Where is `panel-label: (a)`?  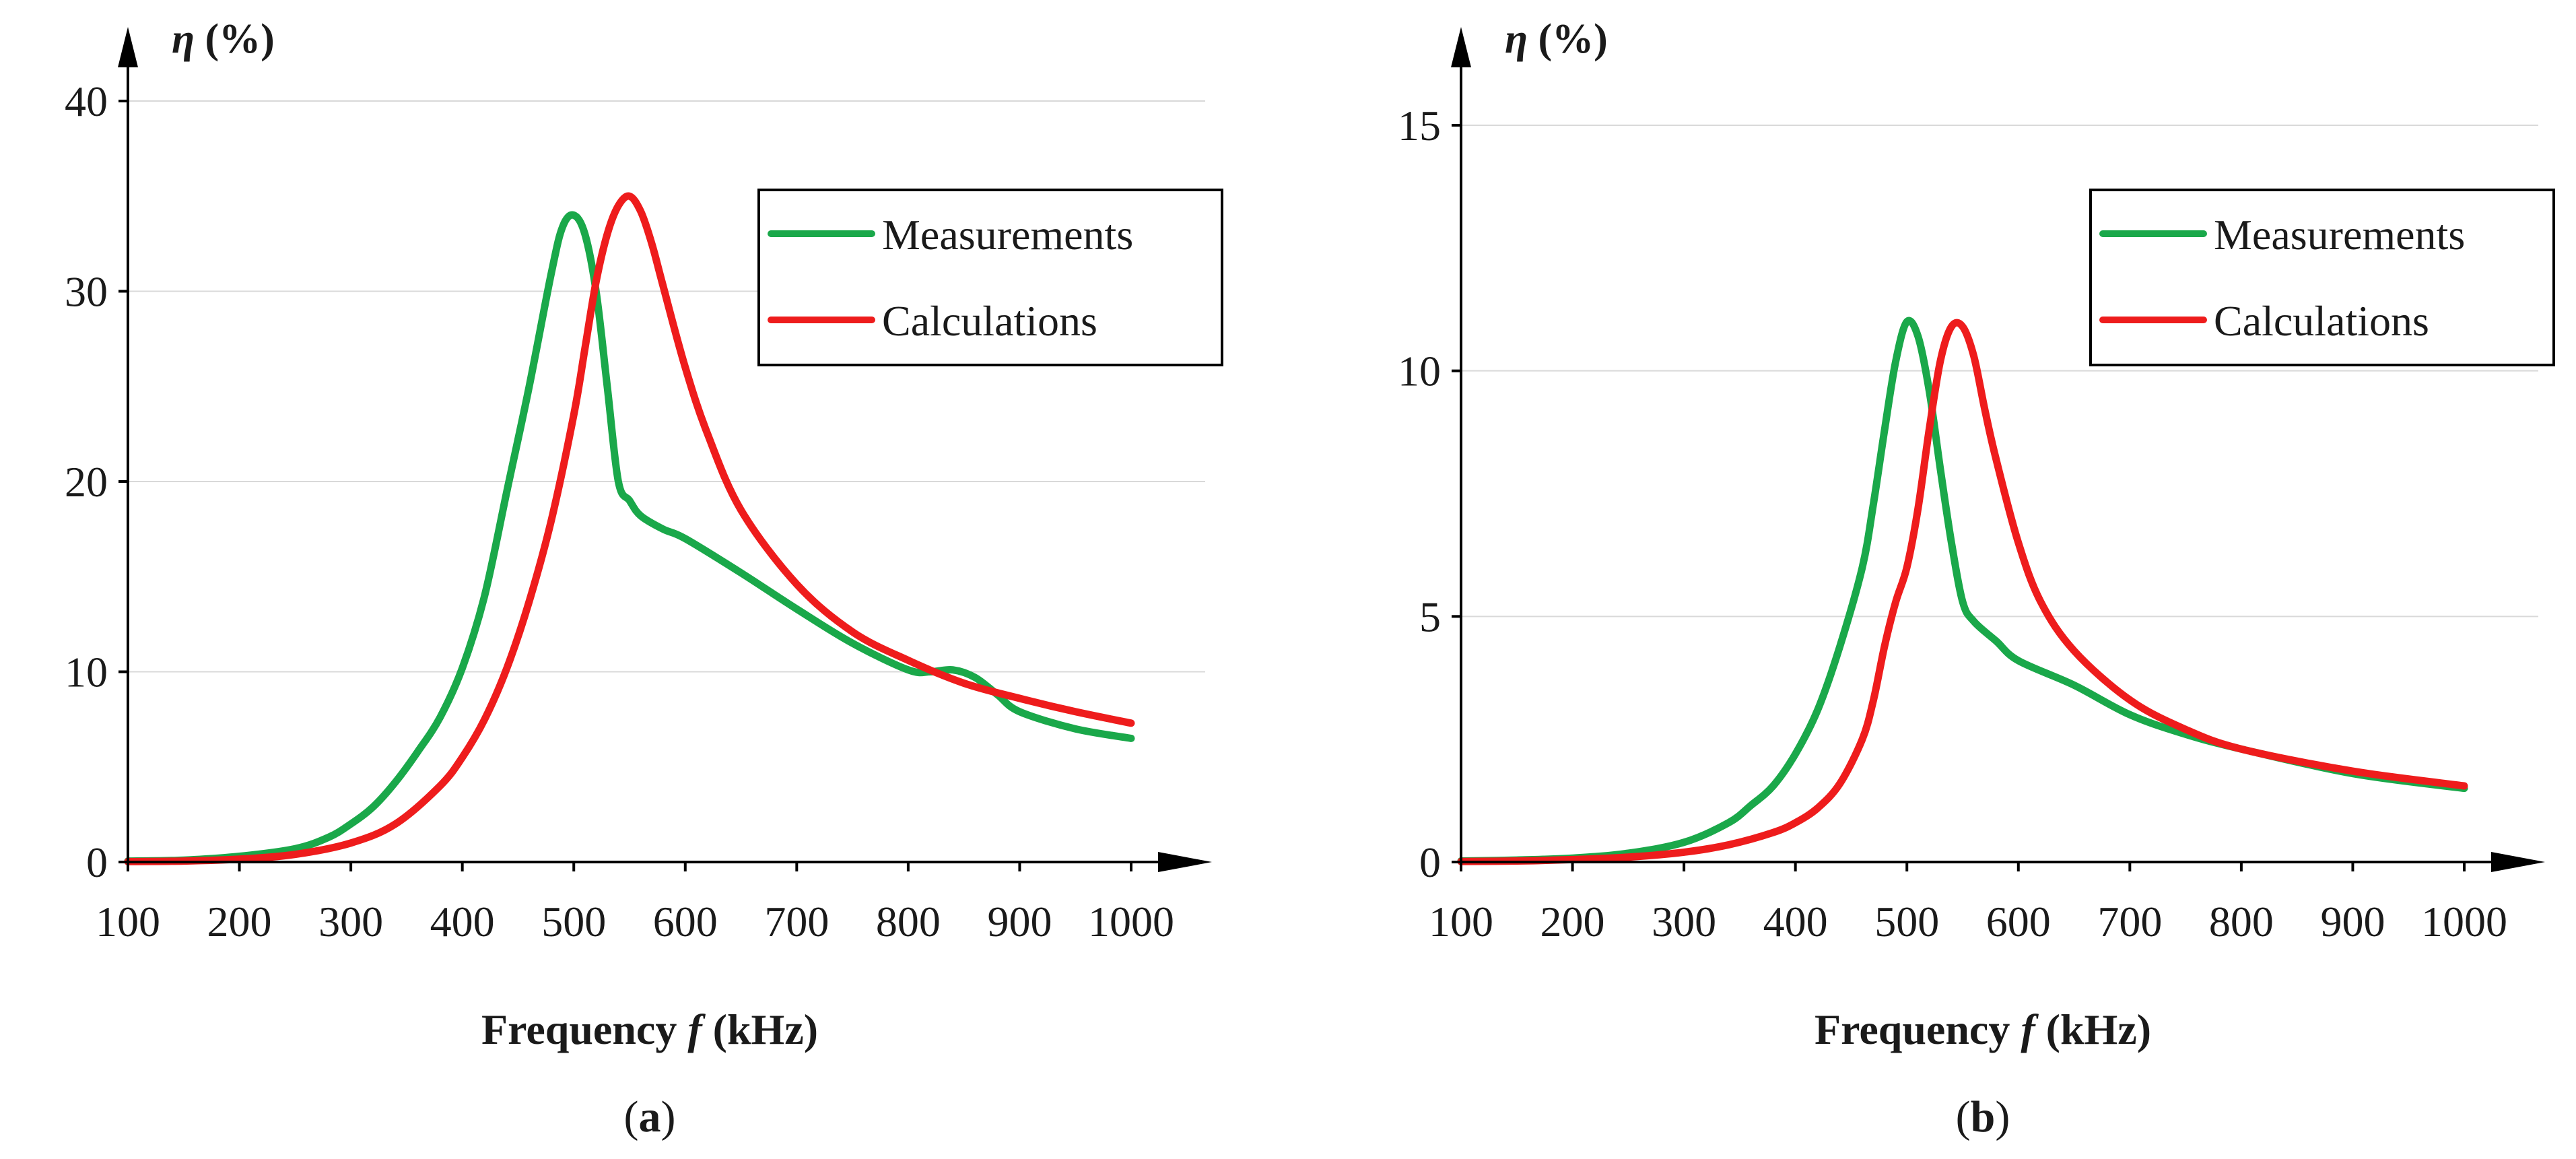 panel-label: (a) is located at coordinates (650, 1117).